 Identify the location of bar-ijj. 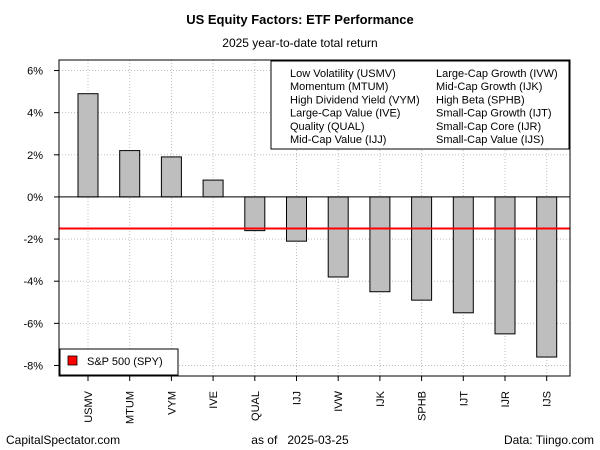
(296, 219).